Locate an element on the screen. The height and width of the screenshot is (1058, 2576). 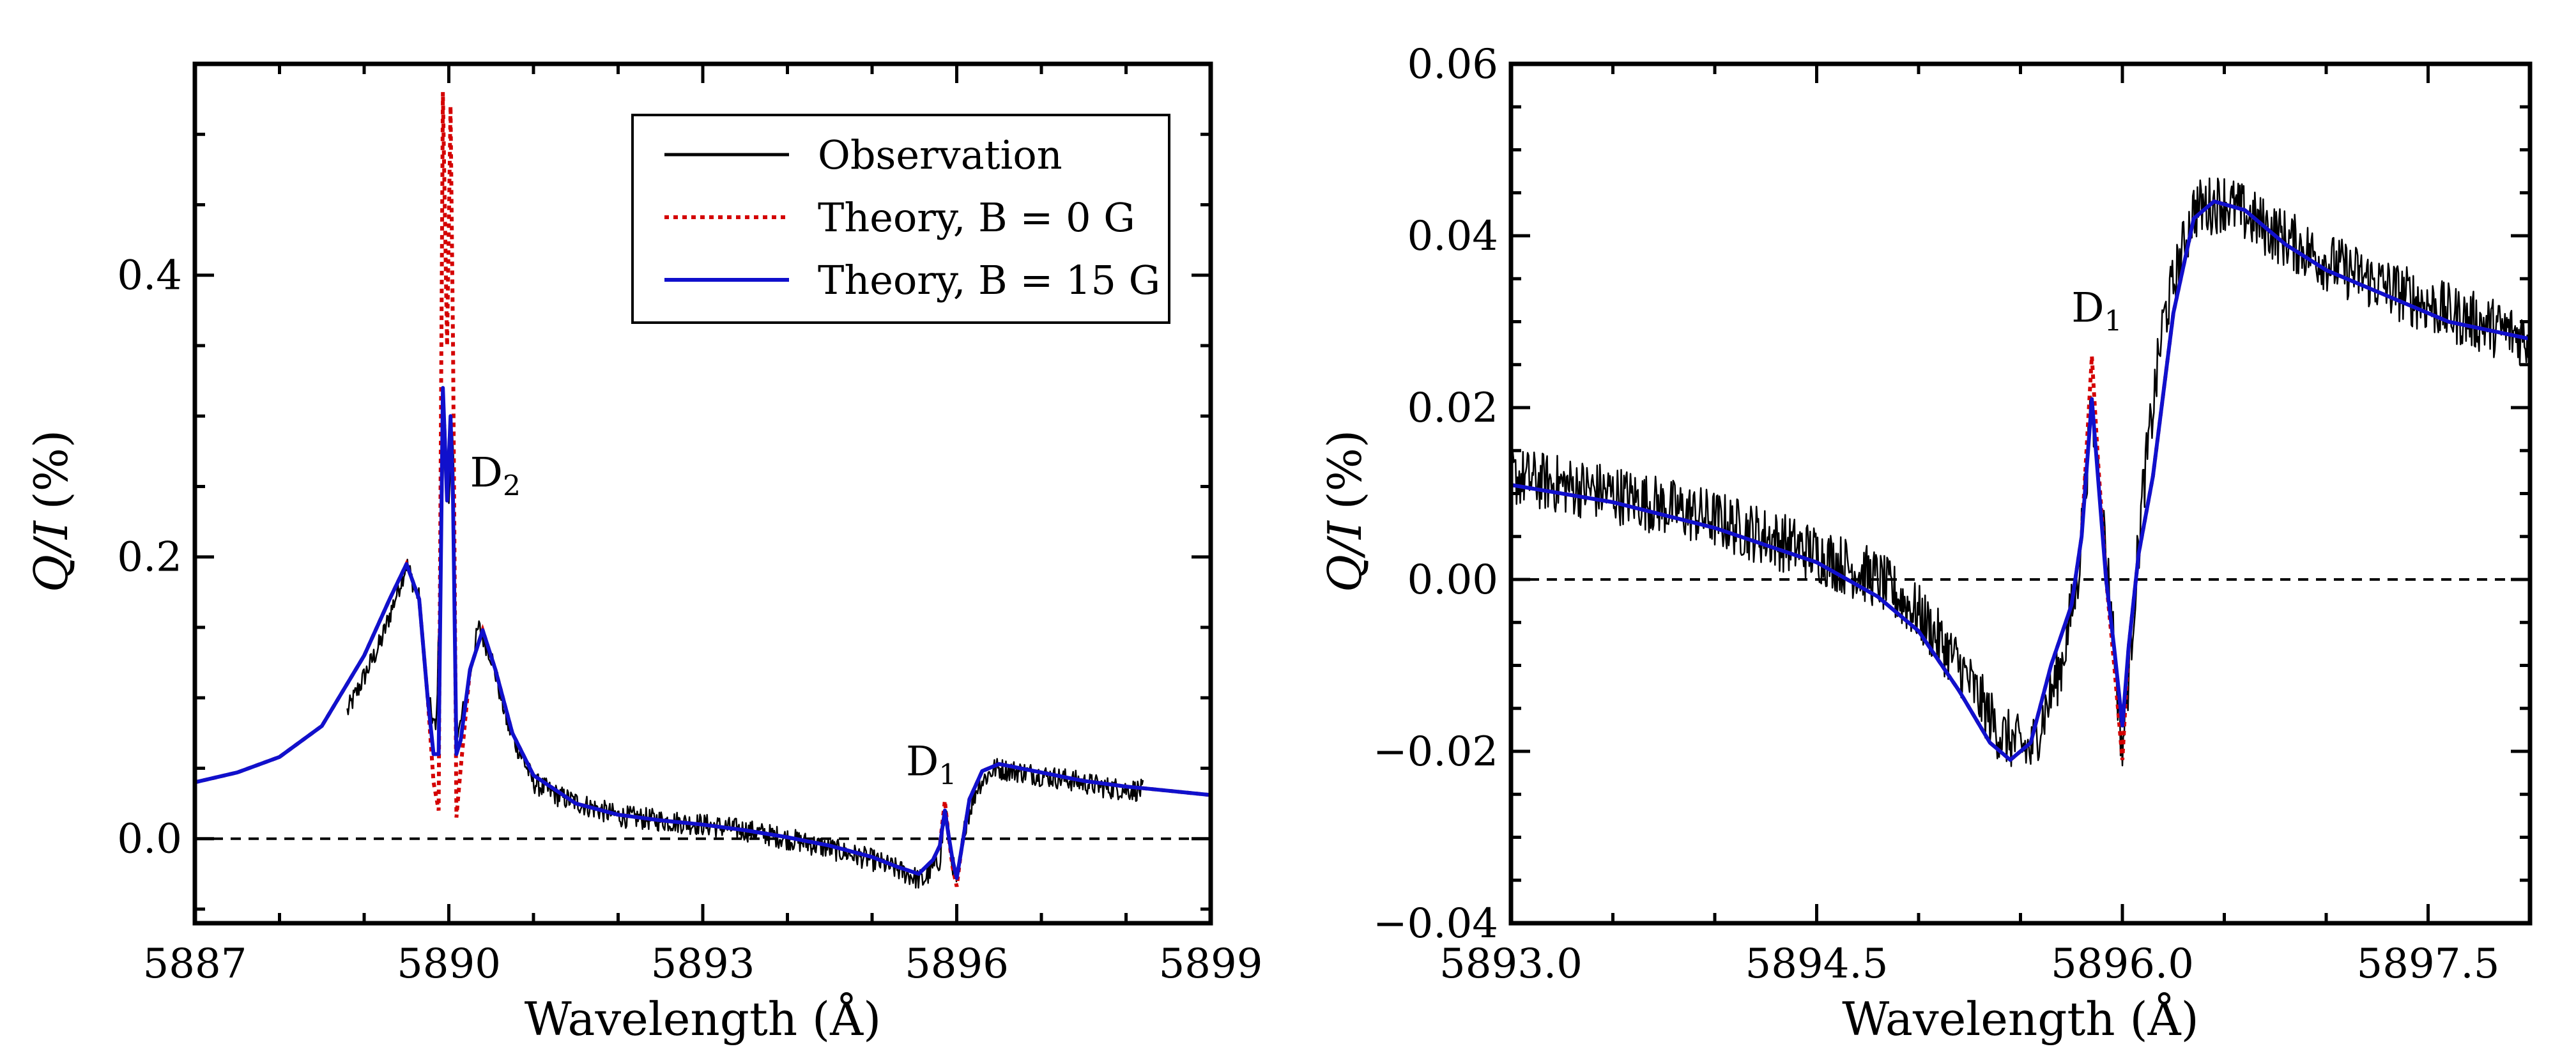
line-annotation: D2 is located at coordinates (495, 475).